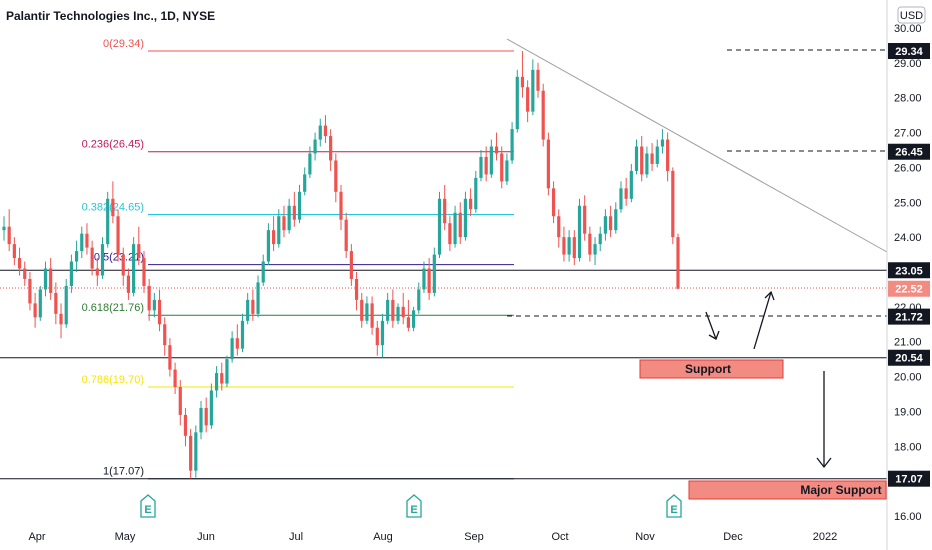 The width and height of the screenshot is (932, 550). Describe the element at coordinates (113, 145) in the screenshot. I see `fib-level-label: 0.236(26.45)` at that location.